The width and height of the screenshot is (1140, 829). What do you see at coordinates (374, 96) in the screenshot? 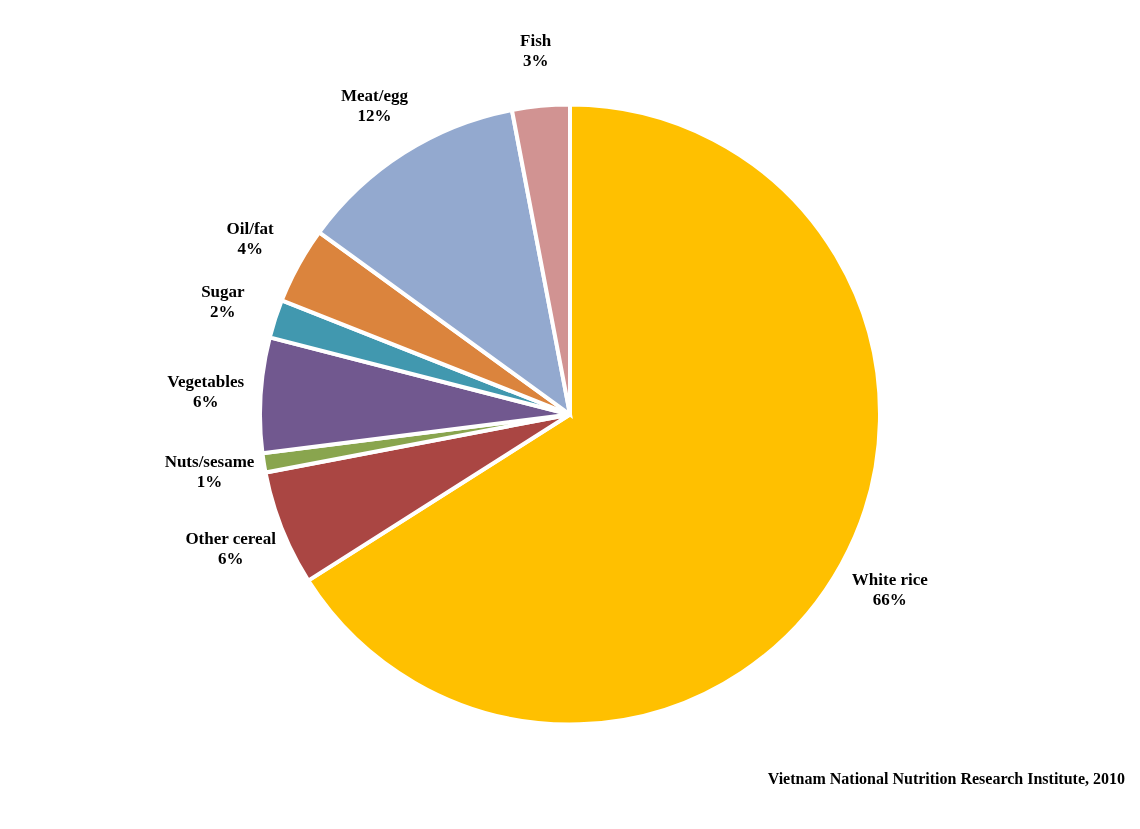
I see `slice-label: Meat/egg` at bounding box center [374, 96].